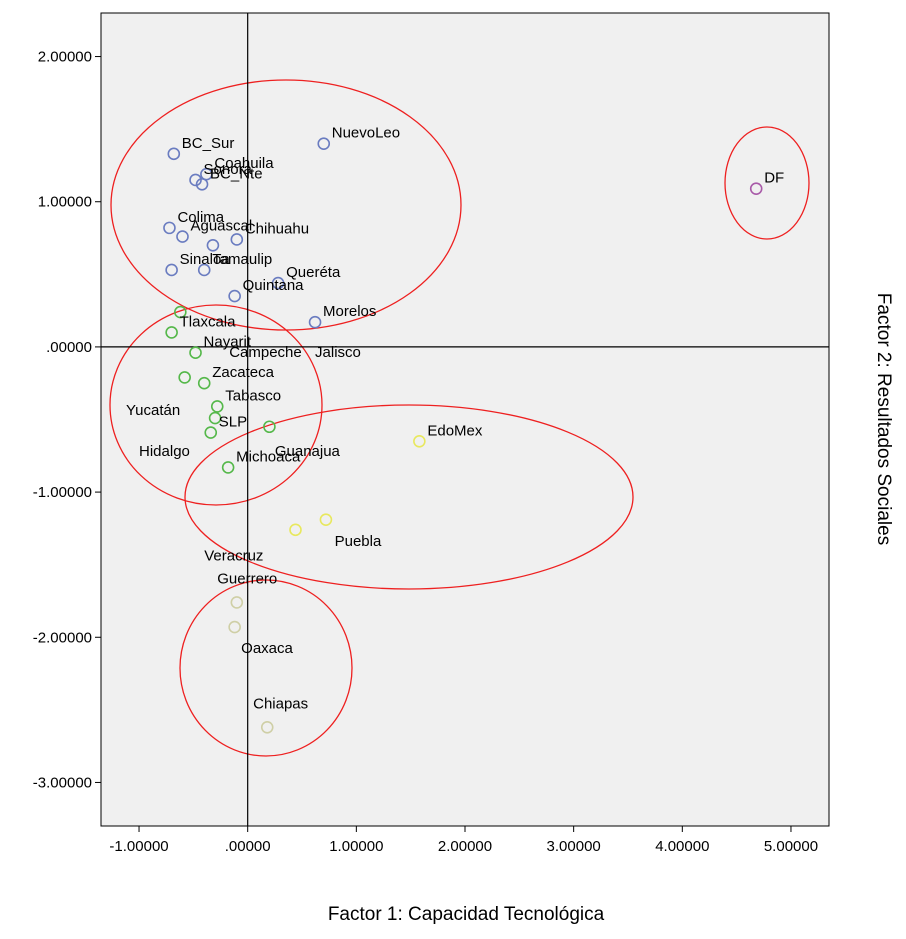 The height and width of the screenshot is (939, 906). I want to click on x-tick-label: 5.00000, so click(791, 846).